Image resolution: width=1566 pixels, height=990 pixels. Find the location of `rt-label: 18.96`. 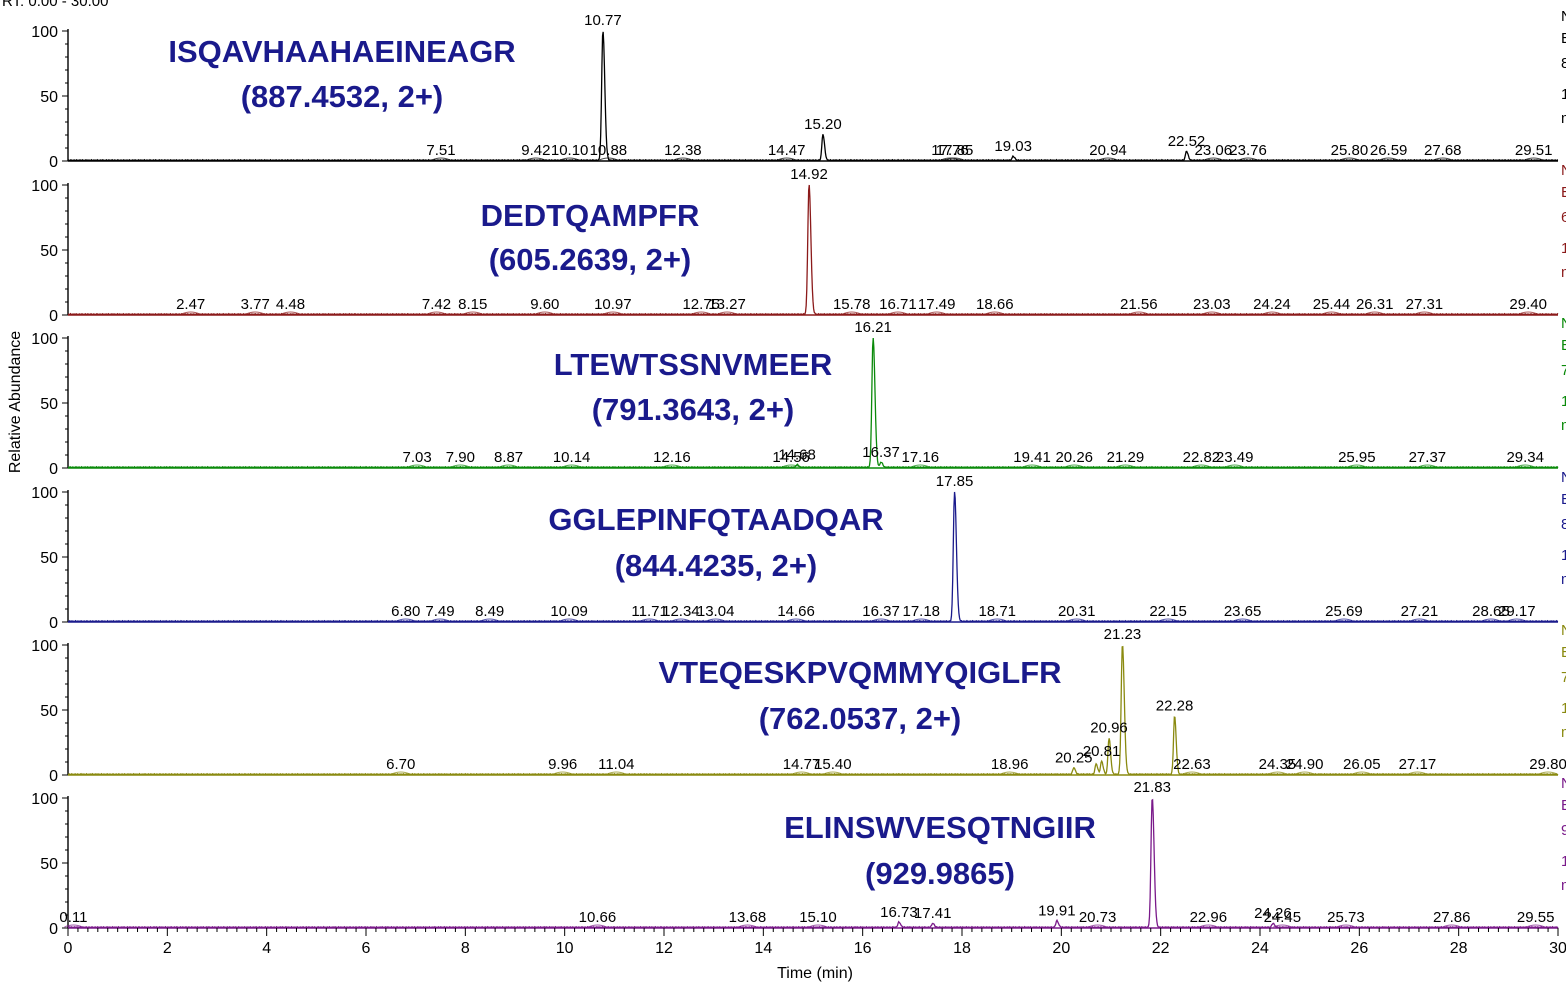

rt-label: 18.96 is located at coordinates (1010, 764).